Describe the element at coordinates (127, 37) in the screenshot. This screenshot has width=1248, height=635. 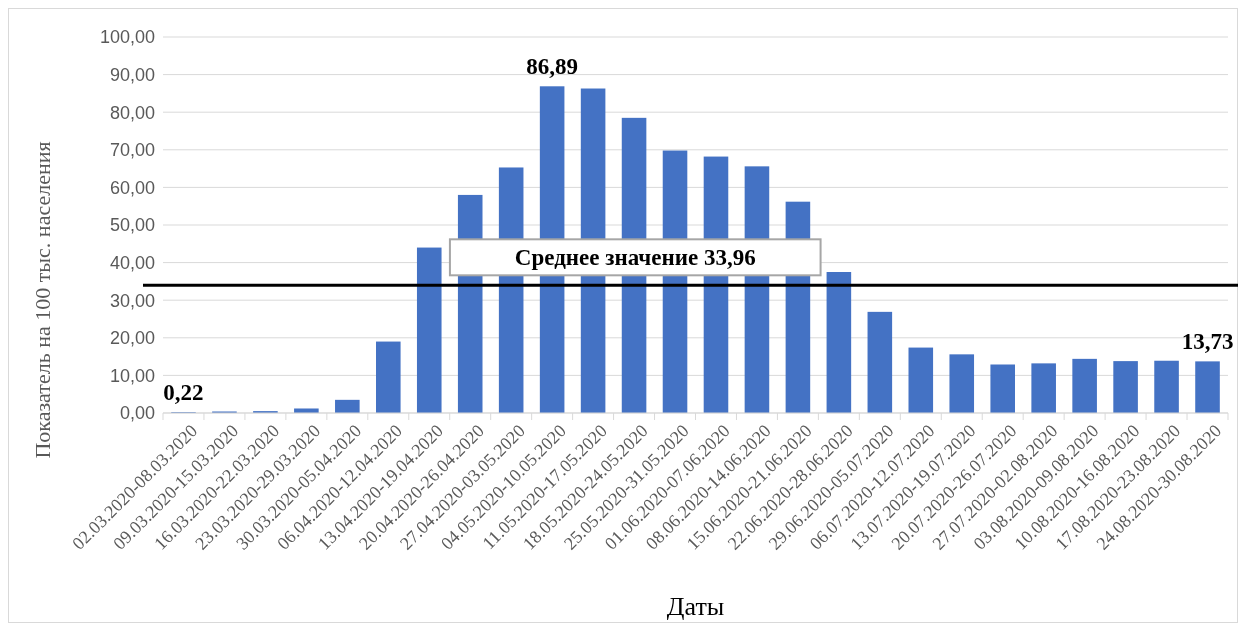
I see `y-tick-label: 100,00` at that location.